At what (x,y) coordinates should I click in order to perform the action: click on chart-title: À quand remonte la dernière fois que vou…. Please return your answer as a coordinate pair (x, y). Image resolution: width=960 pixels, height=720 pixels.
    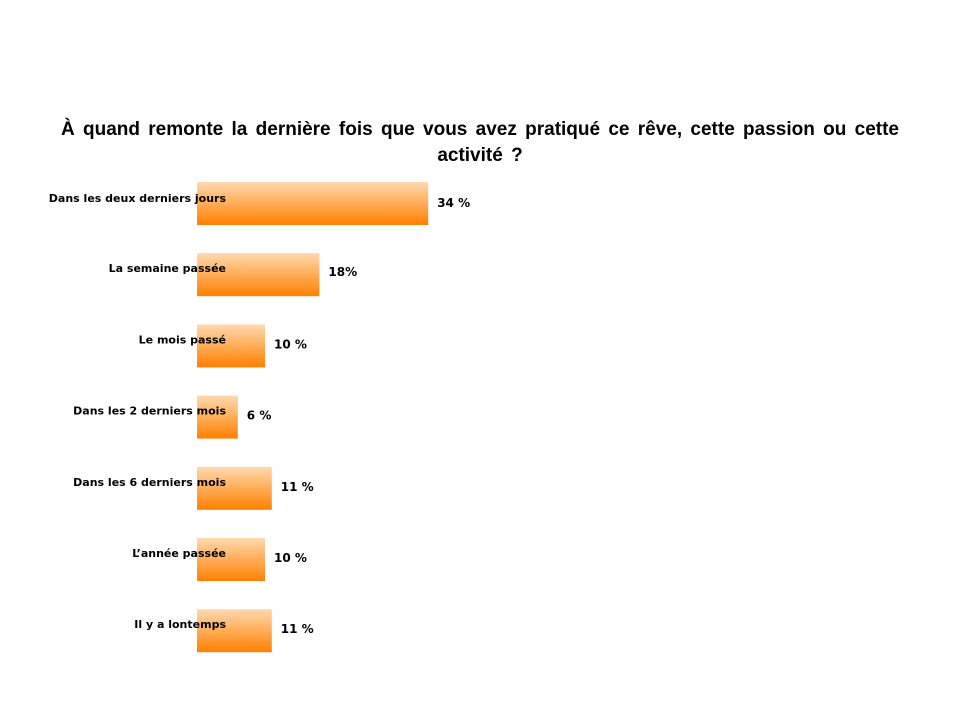
    Looking at the image, I should click on (480, 142).